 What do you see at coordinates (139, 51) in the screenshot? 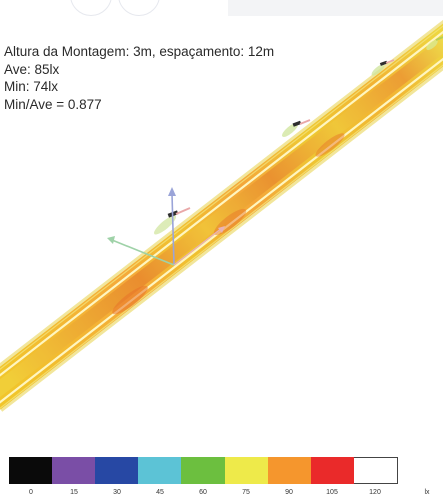
I see `mounting-height-label: Altura da Montagem: 3m, espaçamento: 12m` at bounding box center [139, 51].